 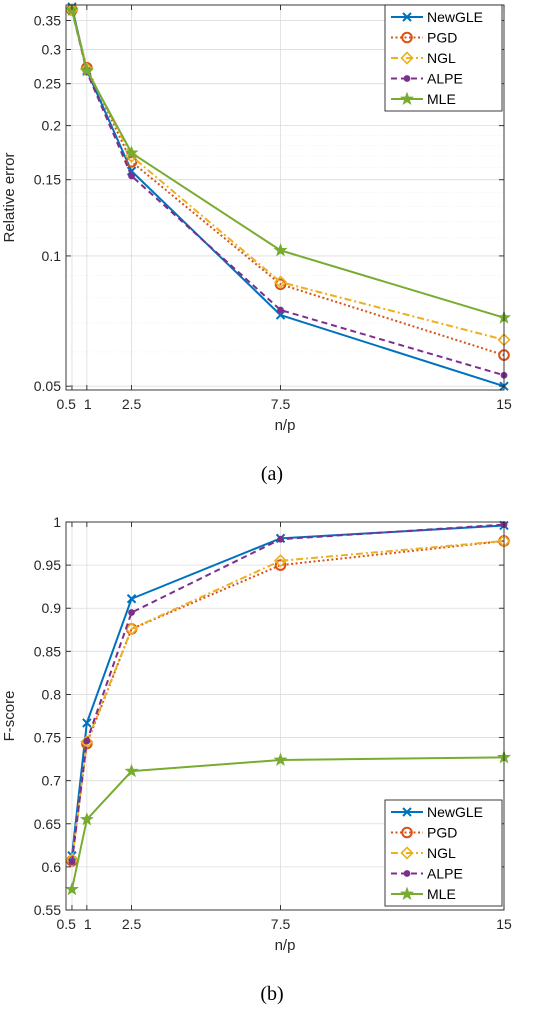 I want to click on y-tick-label: 0.85, so click(x=47, y=651).